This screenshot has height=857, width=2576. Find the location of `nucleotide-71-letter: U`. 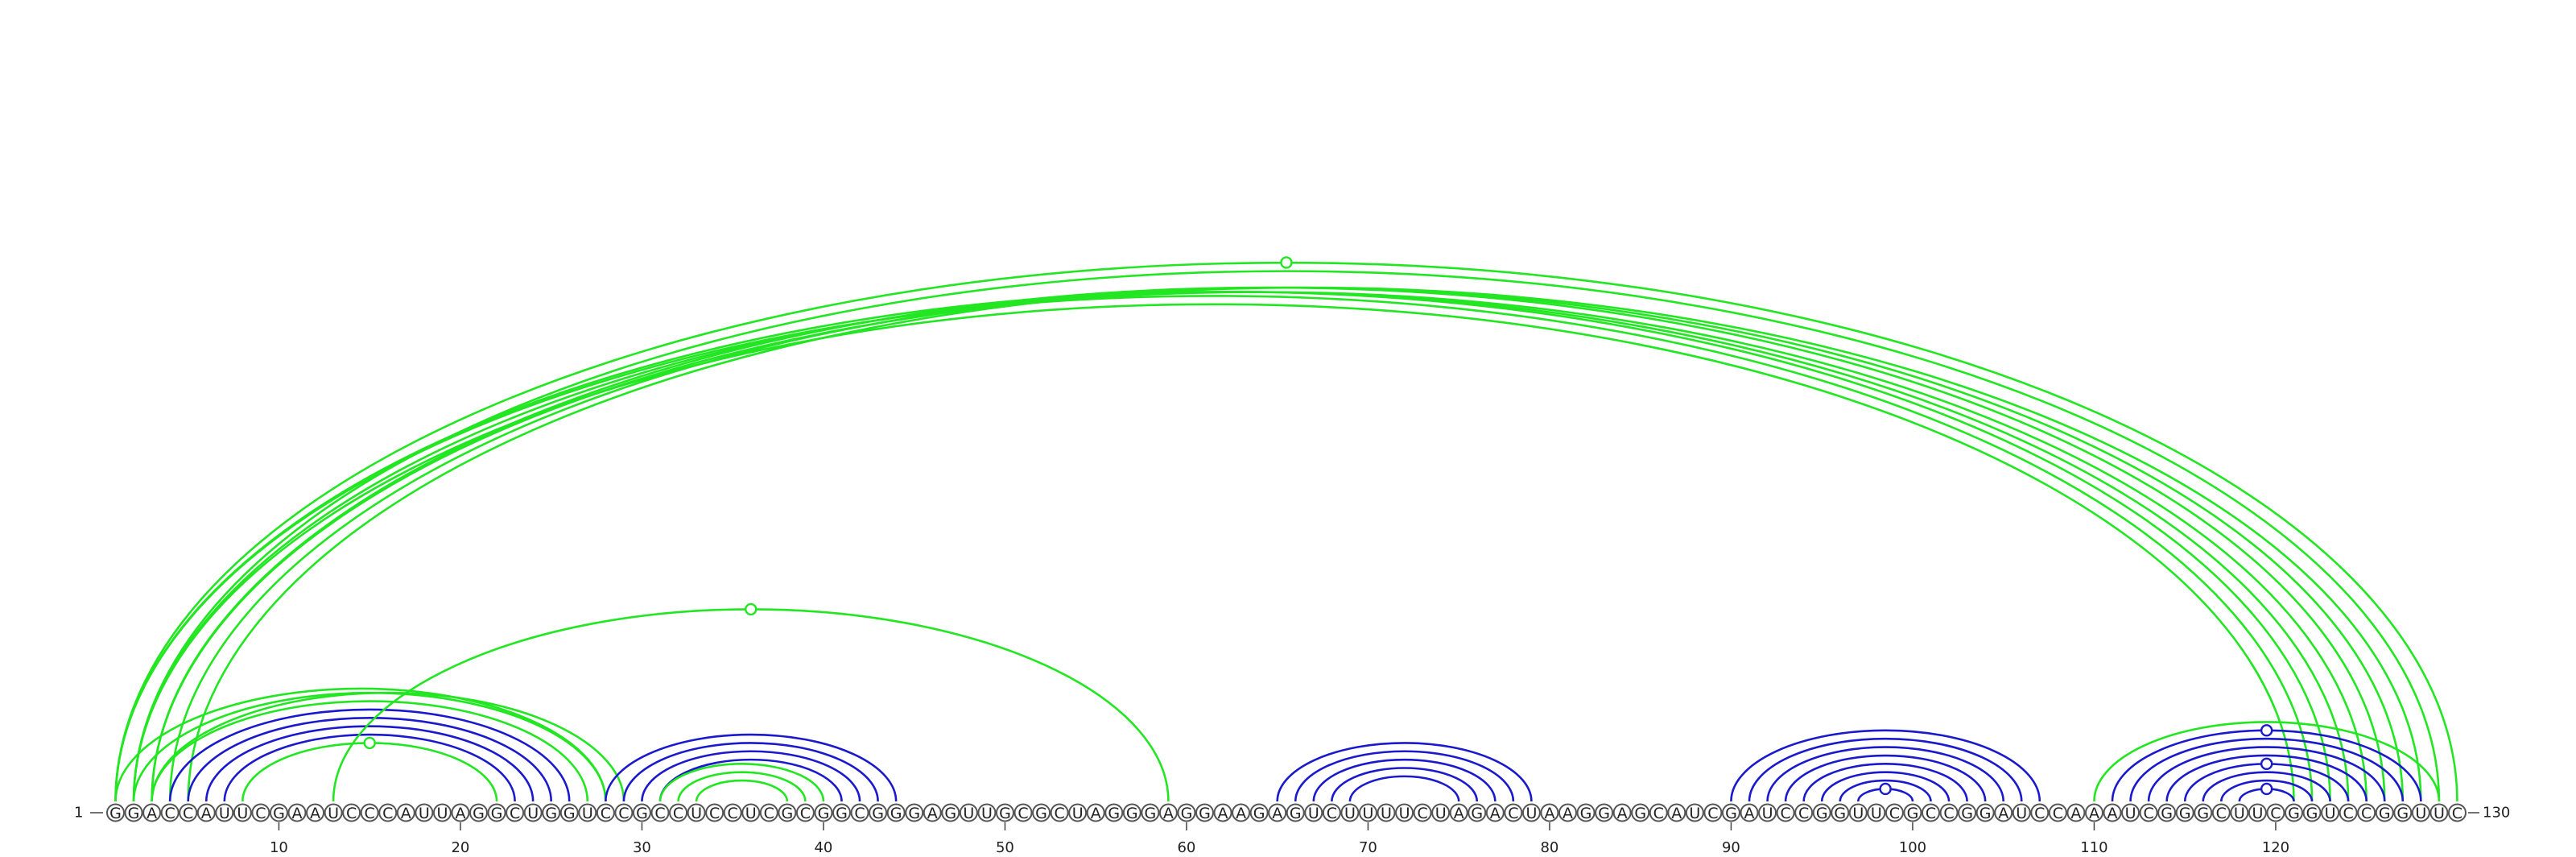

nucleotide-71-letter: U is located at coordinates (1386, 813).